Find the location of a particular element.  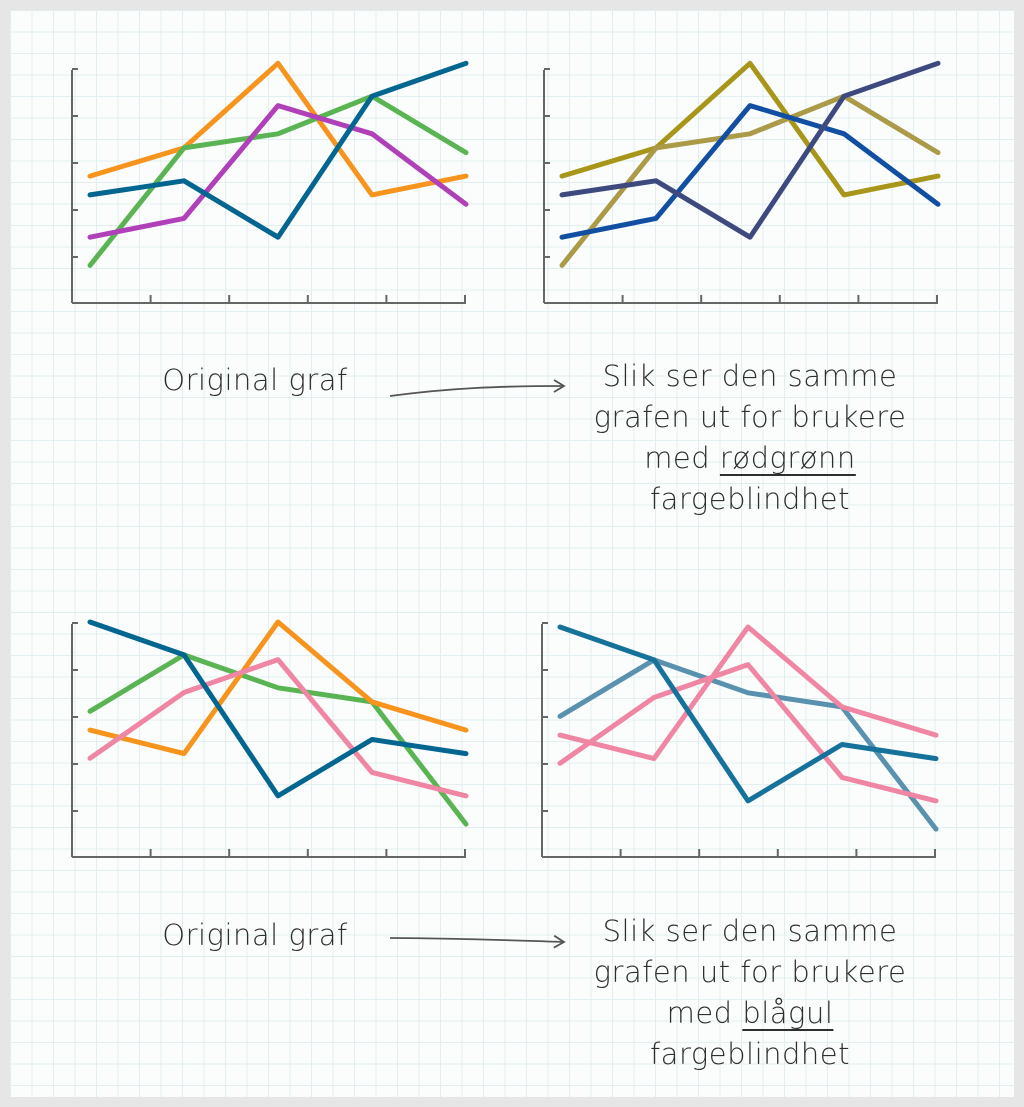

original-label-bottom: Original graf is located at coordinates (255, 935).